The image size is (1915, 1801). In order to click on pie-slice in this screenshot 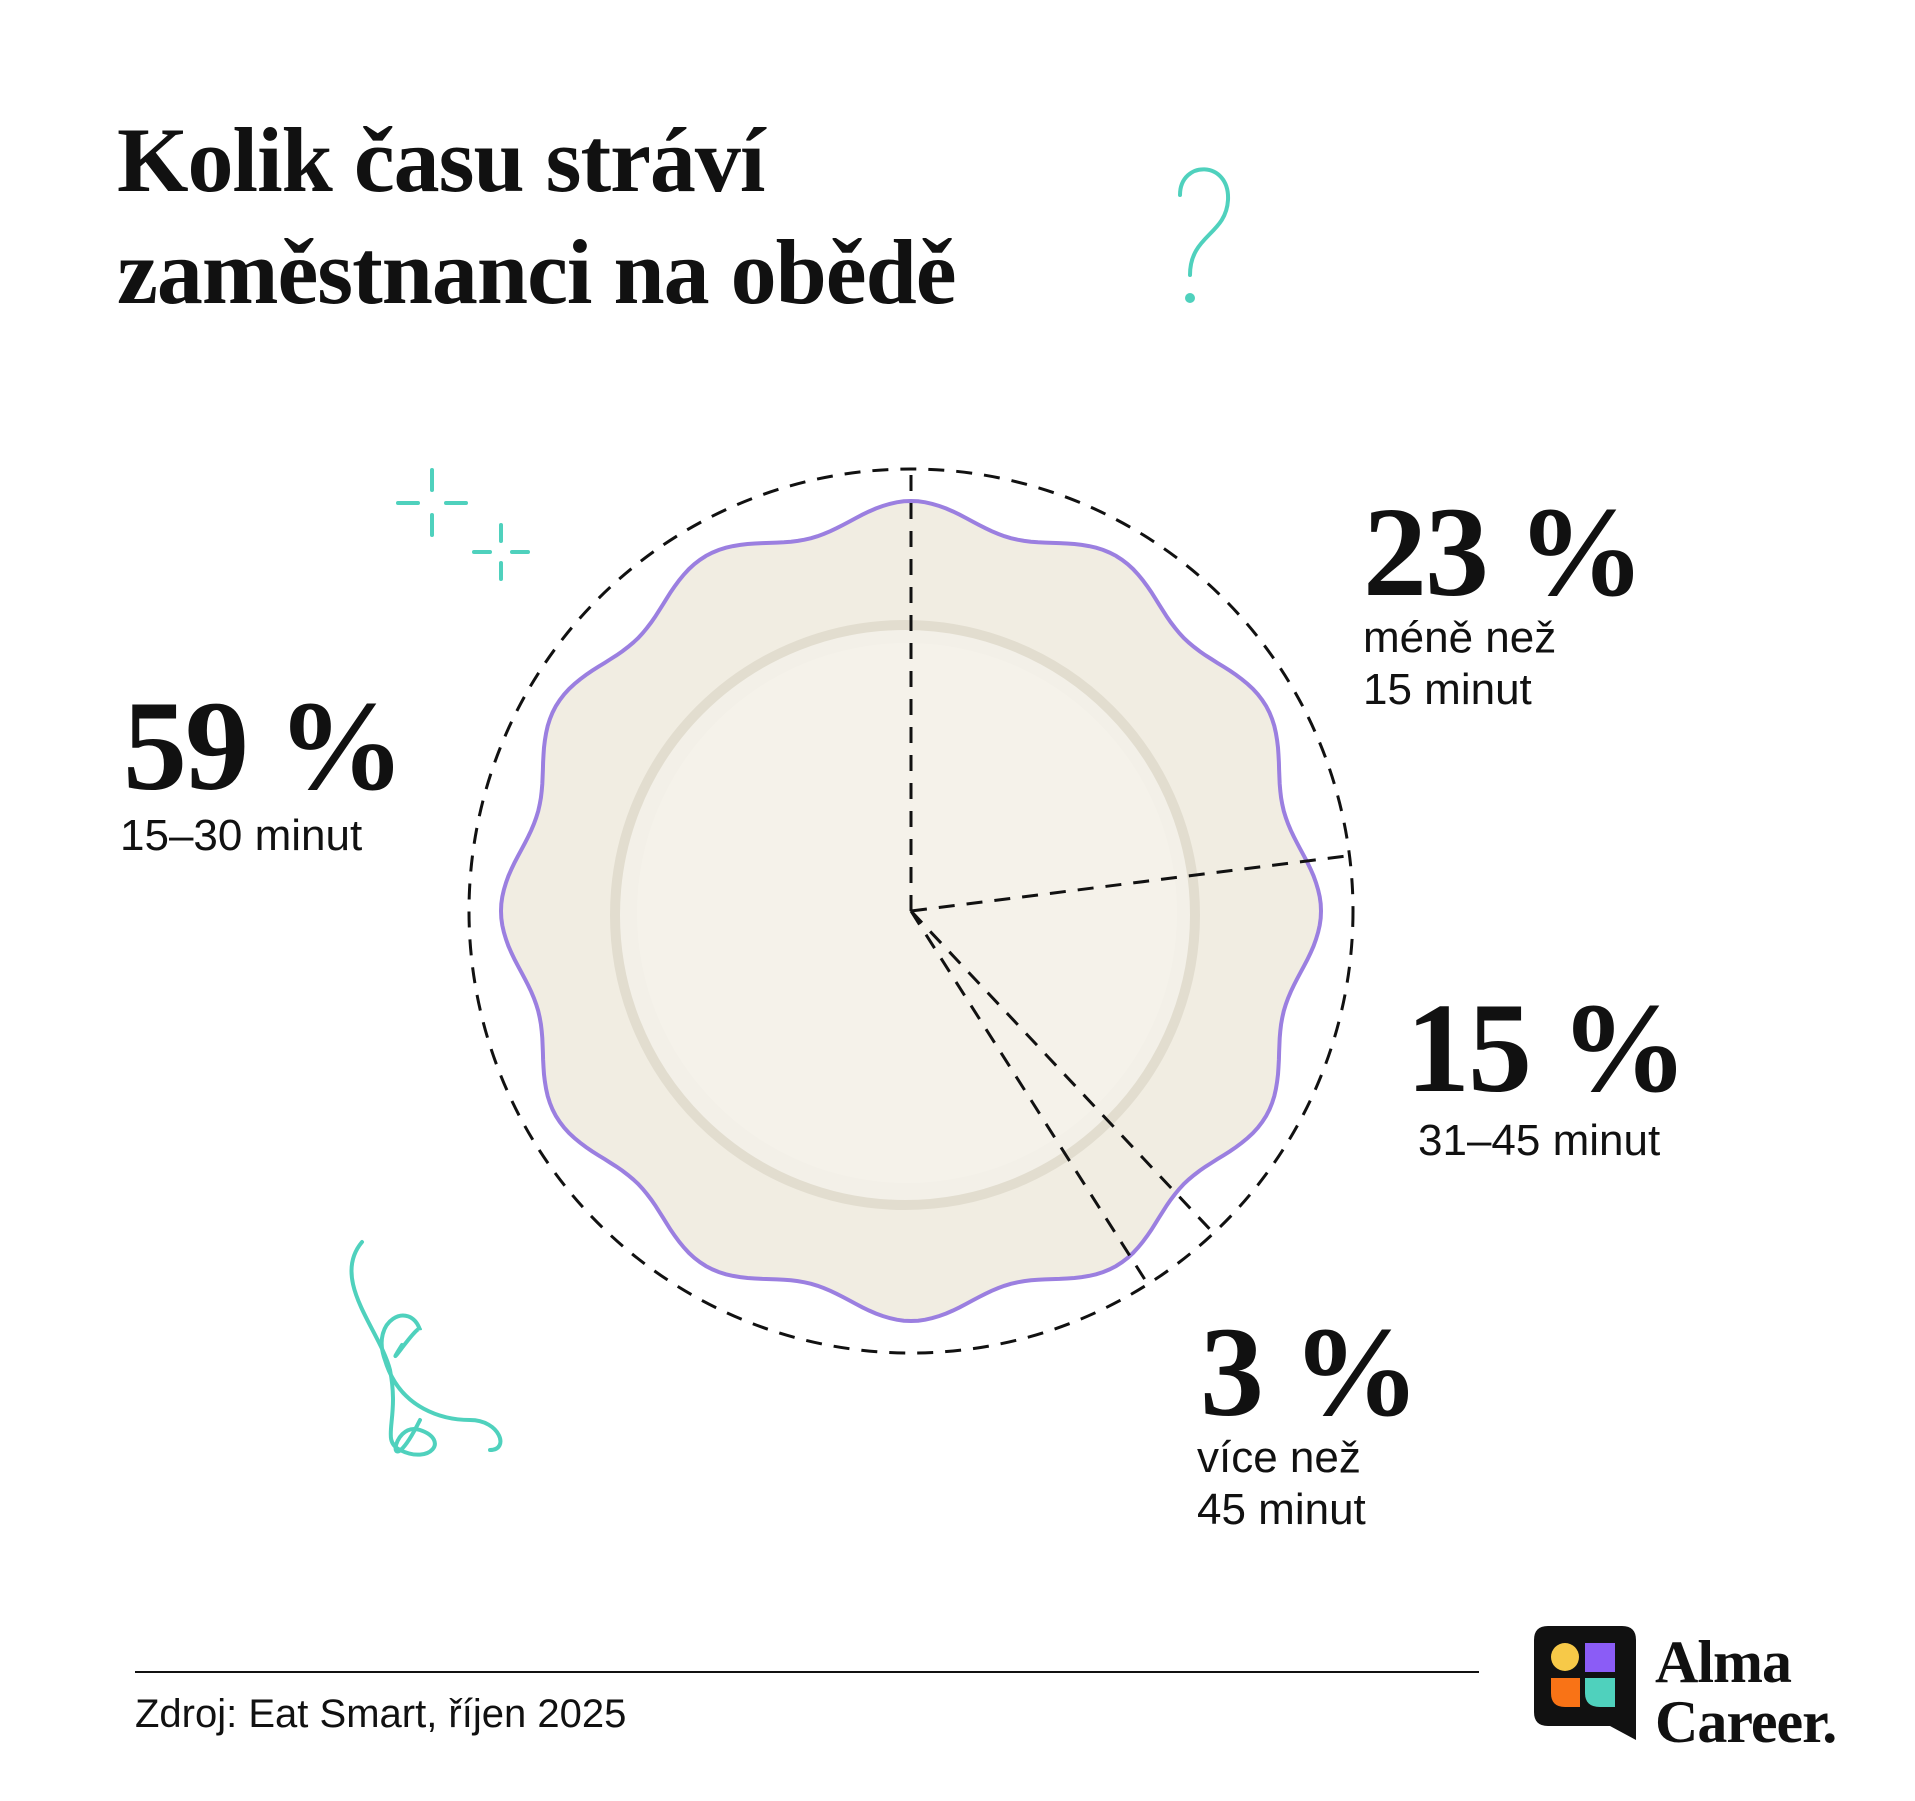, I will do `click(1130, 690)`.